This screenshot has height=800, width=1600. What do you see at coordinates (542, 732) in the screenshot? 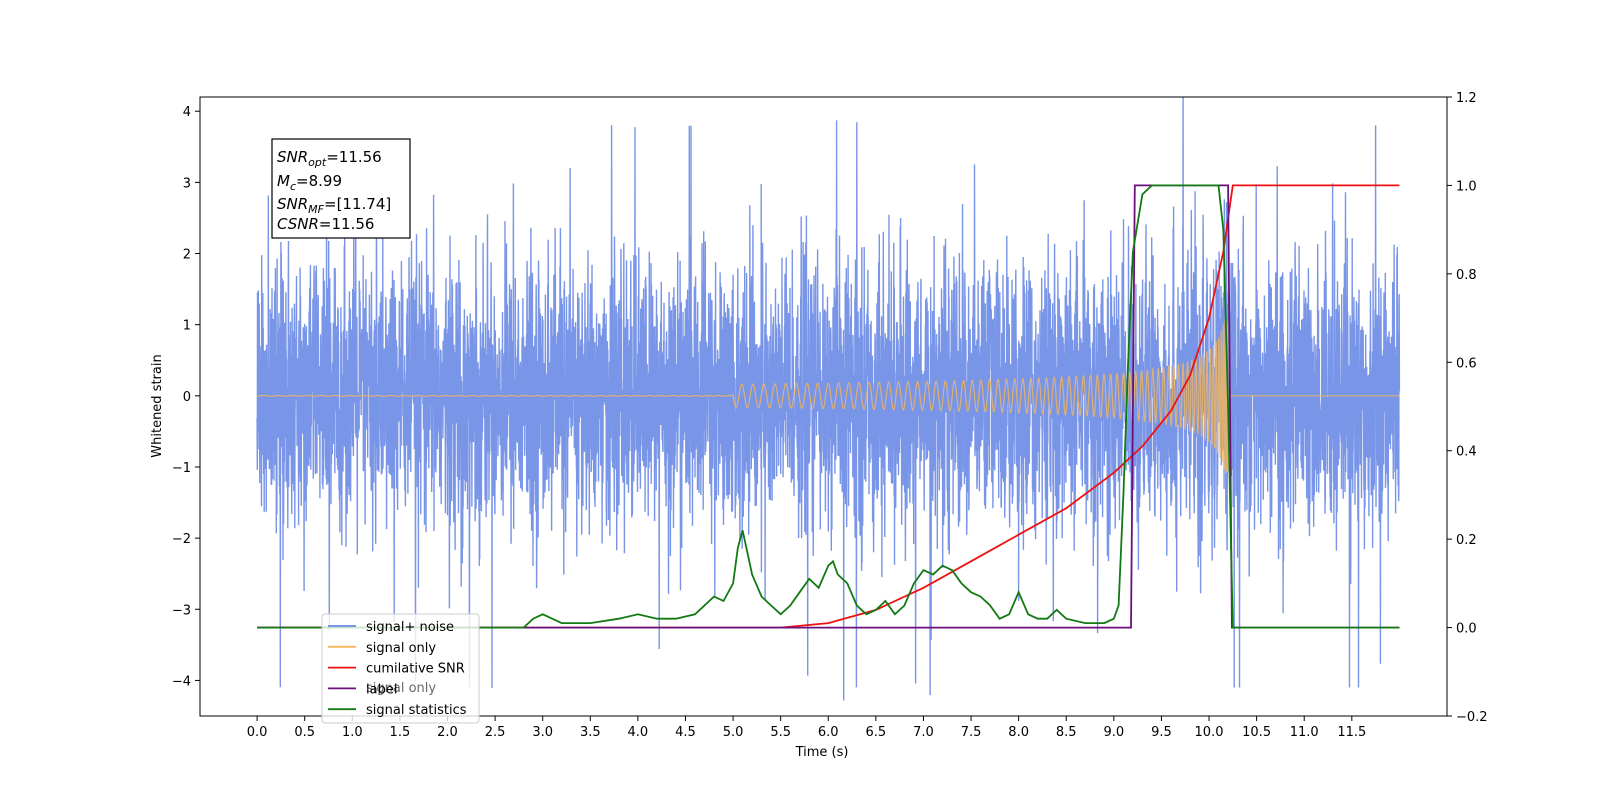
I see `x-tick-label: 3.0` at bounding box center [542, 732].